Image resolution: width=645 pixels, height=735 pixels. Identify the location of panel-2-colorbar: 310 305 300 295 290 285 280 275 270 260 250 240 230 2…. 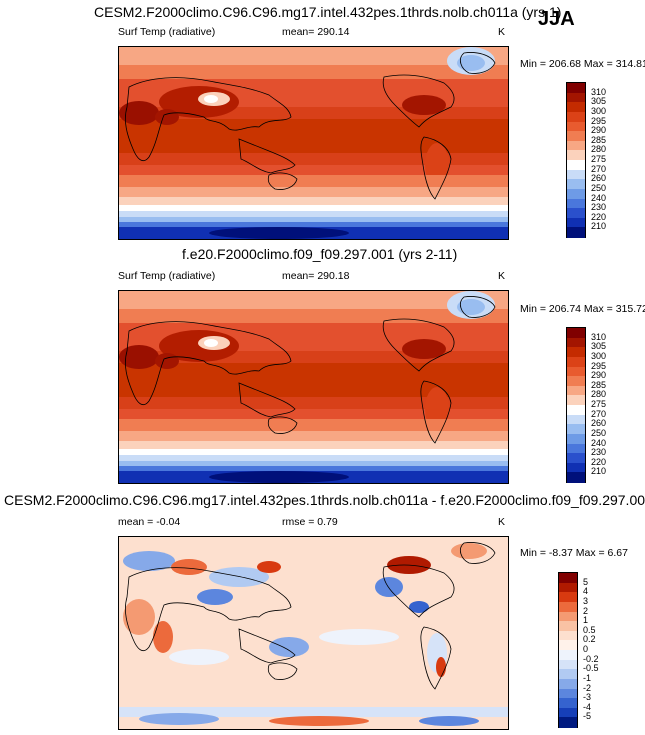
(586, 405).